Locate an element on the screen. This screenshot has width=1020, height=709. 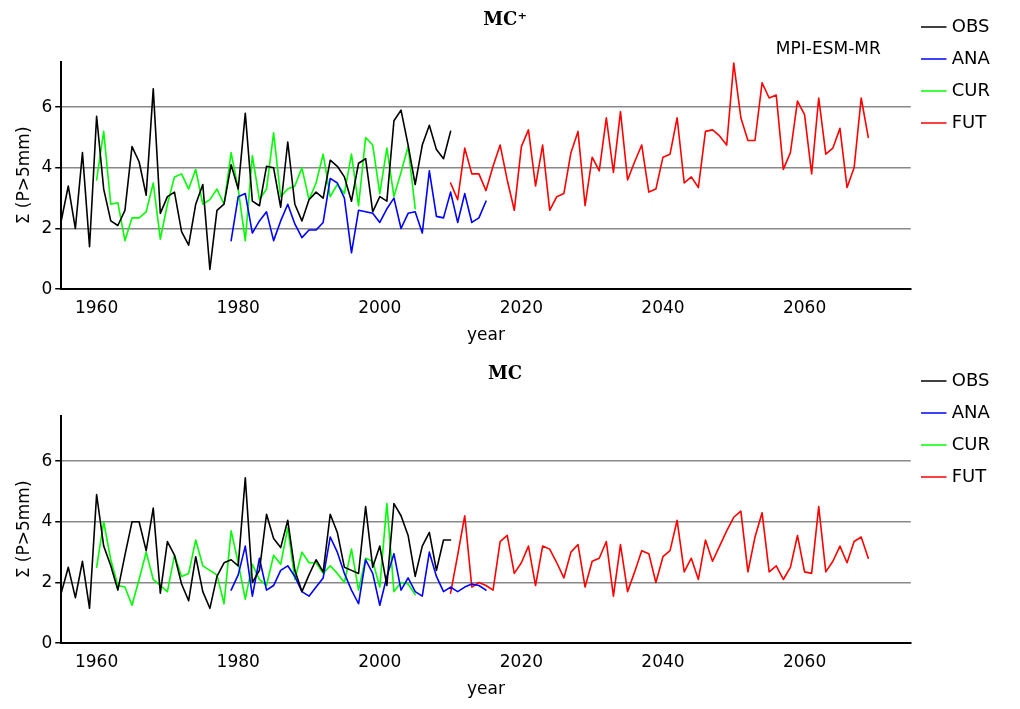
chart-title: MC⁺ is located at coordinates (505, 19).